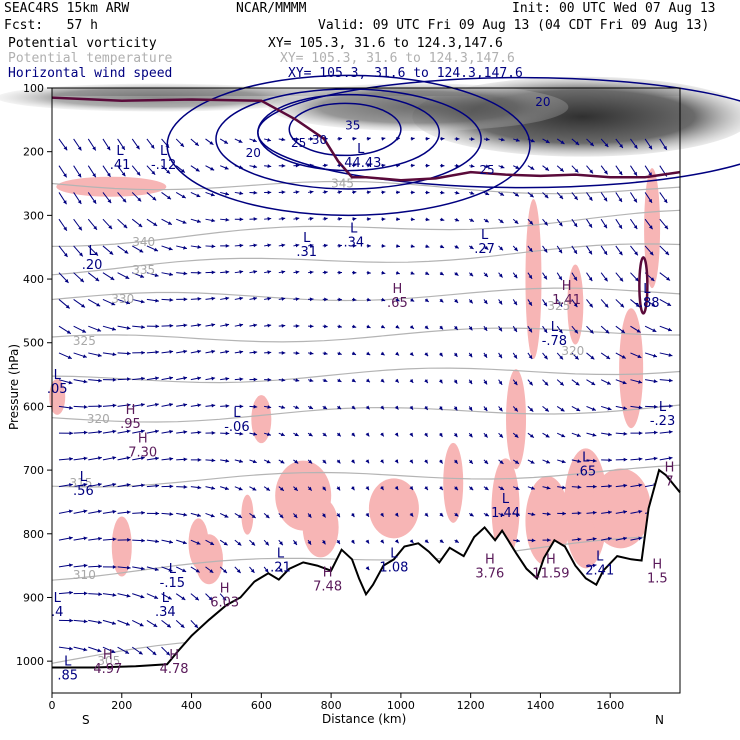 This screenshot has height=740, width=740. Describe the element at coordinates (57, 389) in the screenshot. I see `extremum-value: .05` at that location.